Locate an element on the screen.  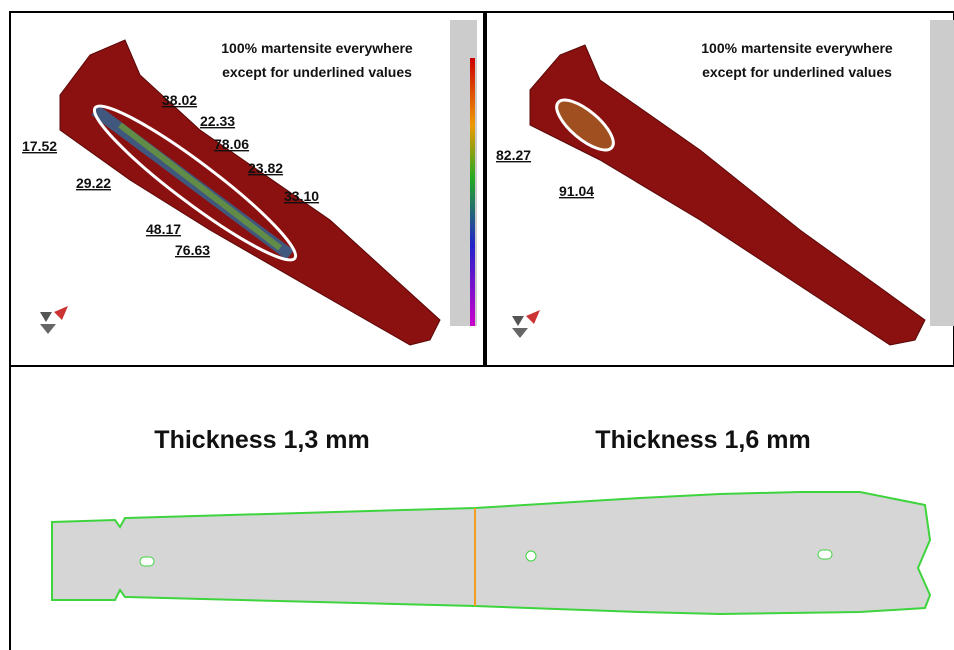
underlined-value: 38.02 is located at coordinates (179, 100).